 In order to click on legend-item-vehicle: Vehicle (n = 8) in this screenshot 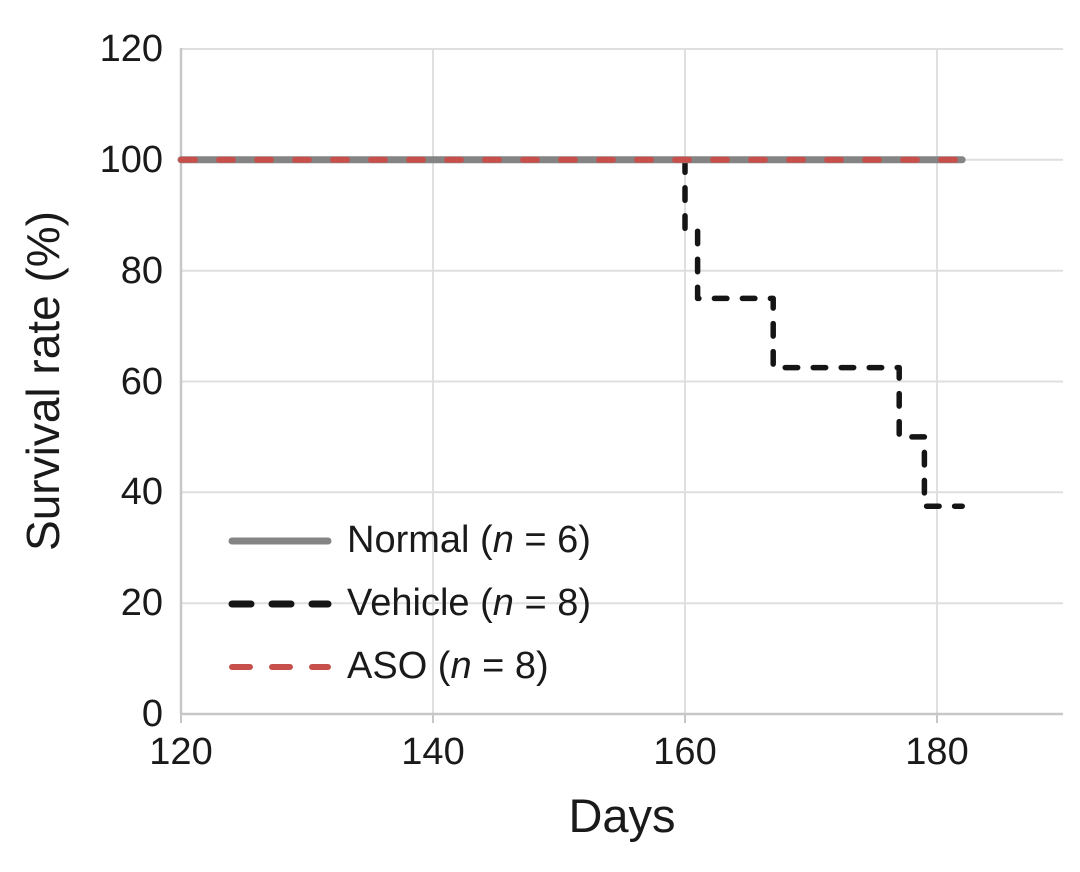, I will do `click(409, 603)`.